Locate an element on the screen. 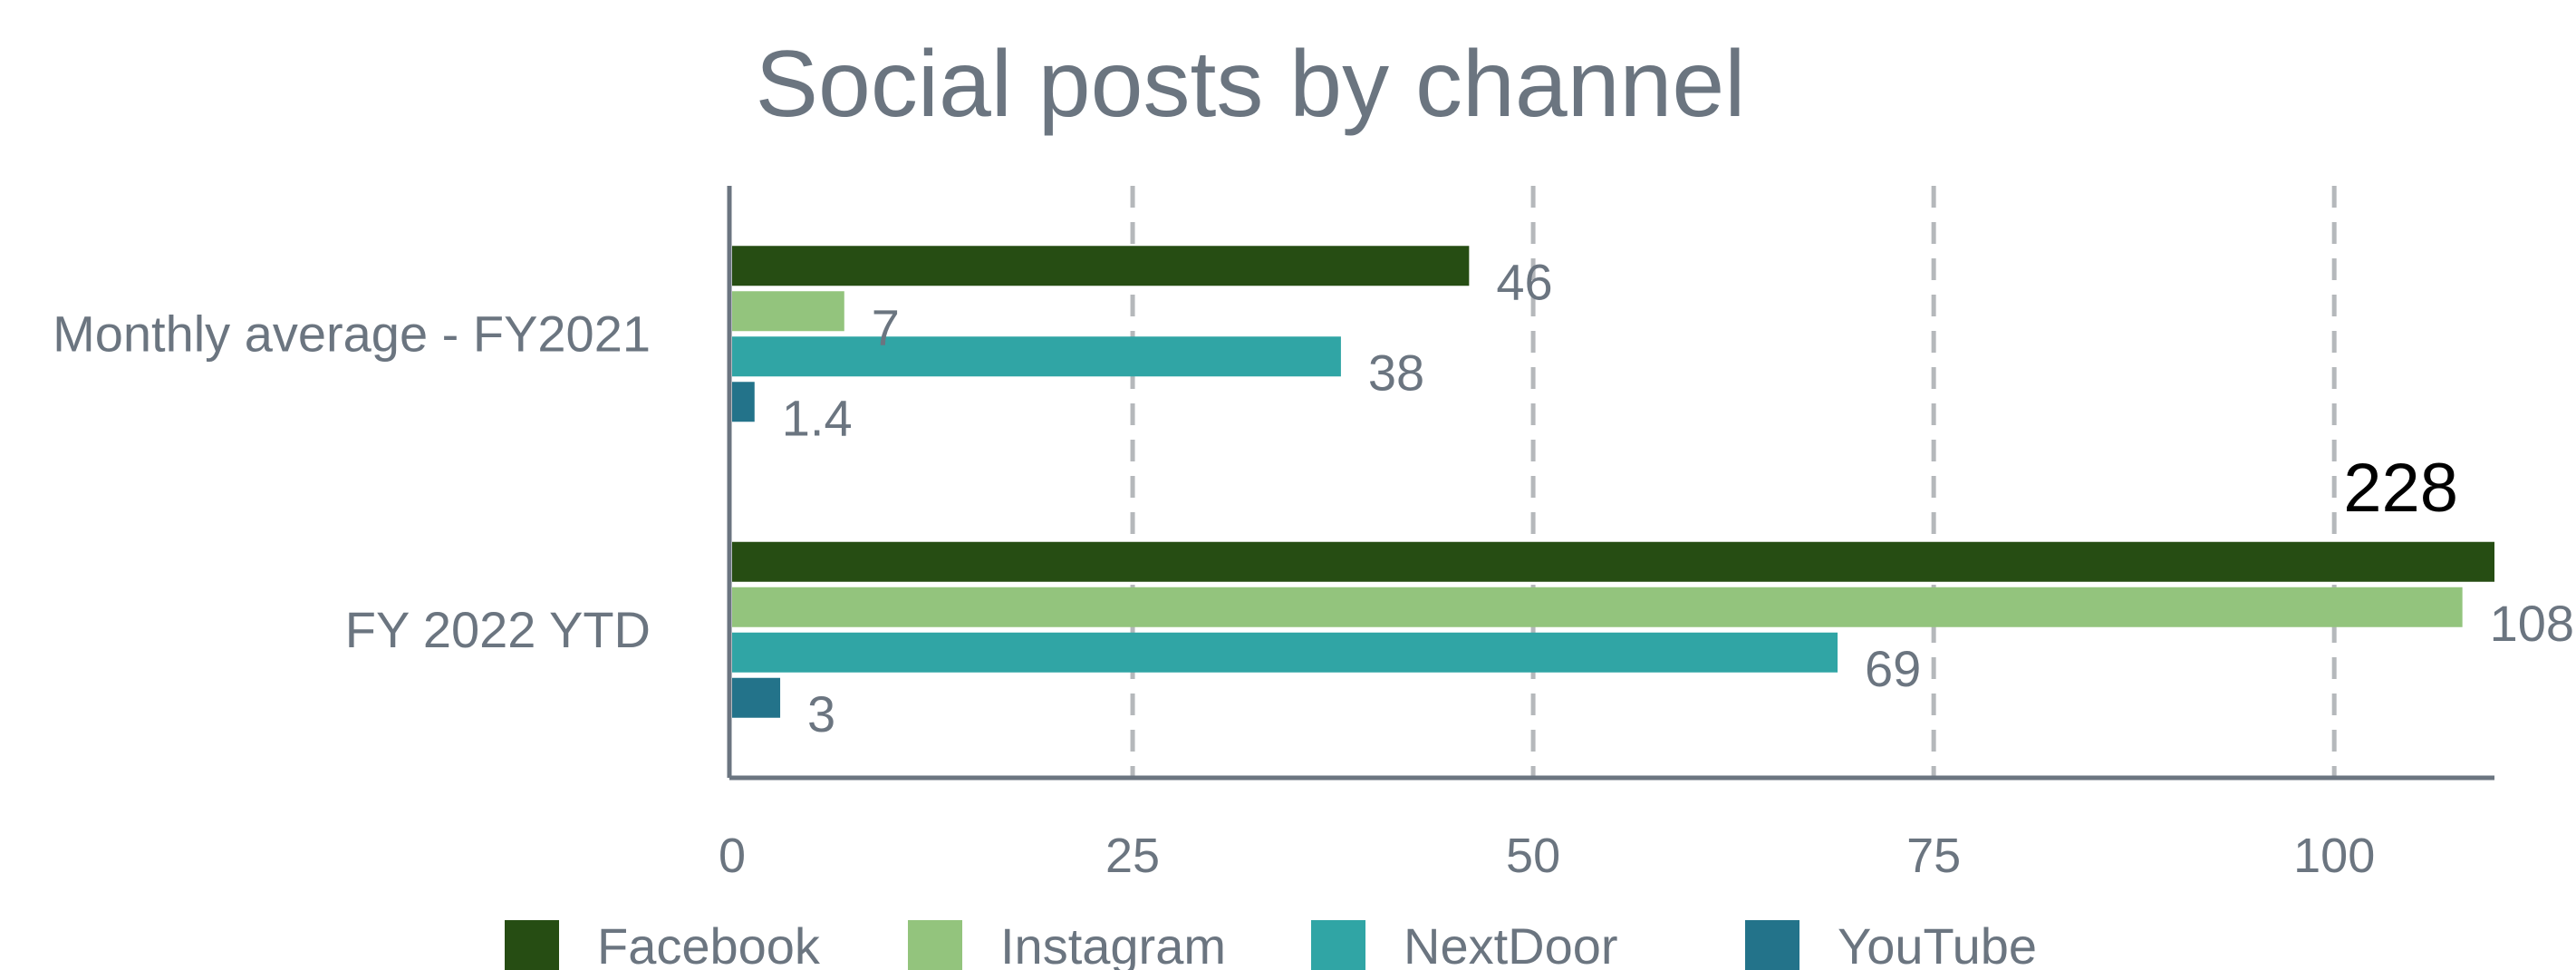  data-label: 1.4 is located at coordinates (817, 417).